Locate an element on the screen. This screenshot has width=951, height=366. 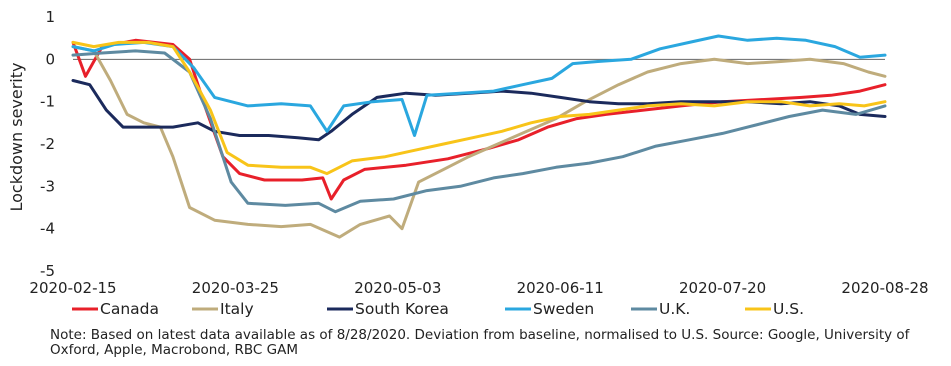
y-tick-label: -5 is located at coordinates (47, 271).